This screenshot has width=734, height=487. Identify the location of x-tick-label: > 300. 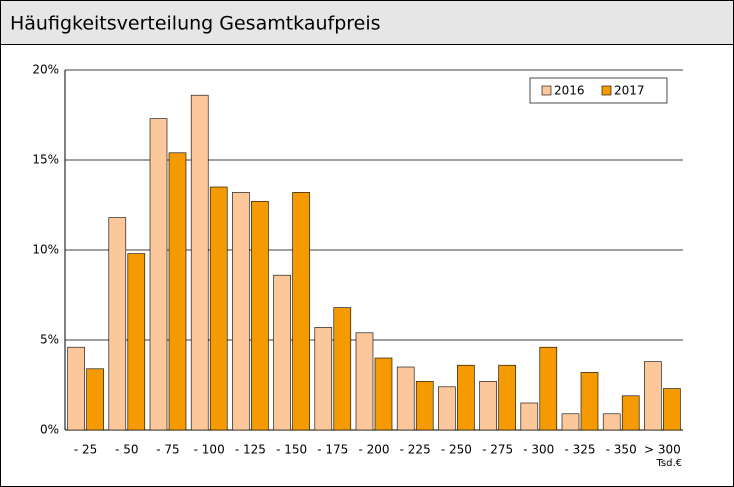
(662, 450).